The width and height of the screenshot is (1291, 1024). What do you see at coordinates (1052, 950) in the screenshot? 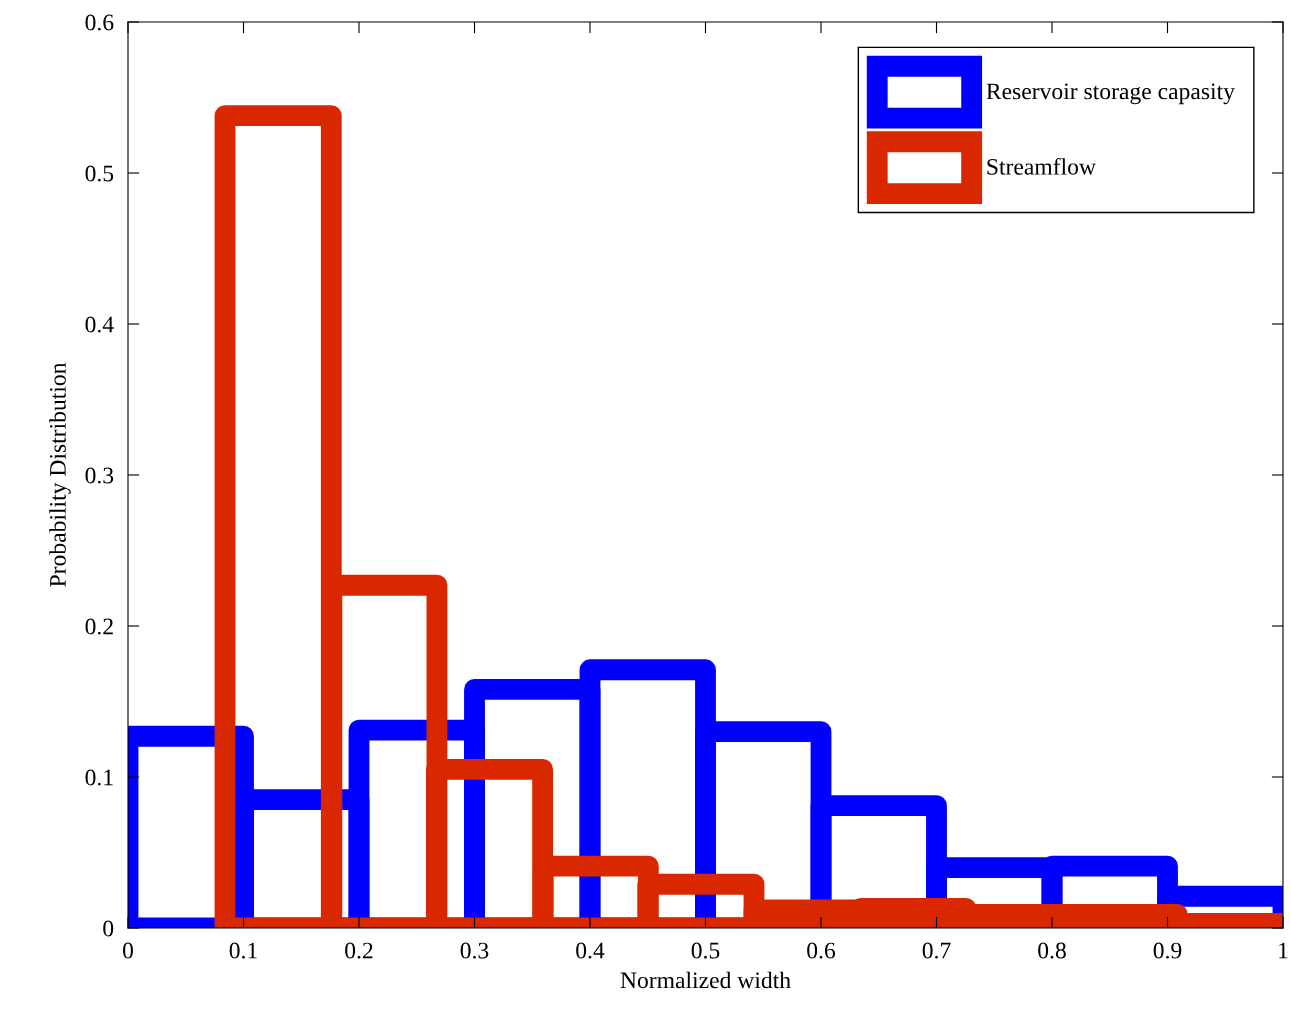
I see `x-tick-label: 0.8` at bounding box center [1052, 950].